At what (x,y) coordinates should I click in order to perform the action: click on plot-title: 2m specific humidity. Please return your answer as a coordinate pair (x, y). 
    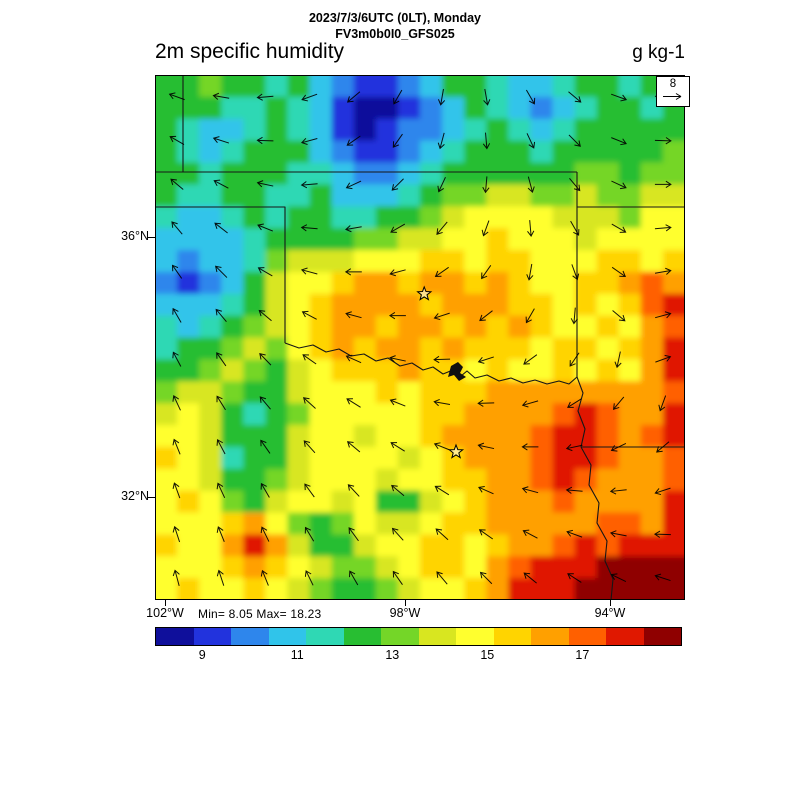
    Looking at the image, I should click on (250, 51).